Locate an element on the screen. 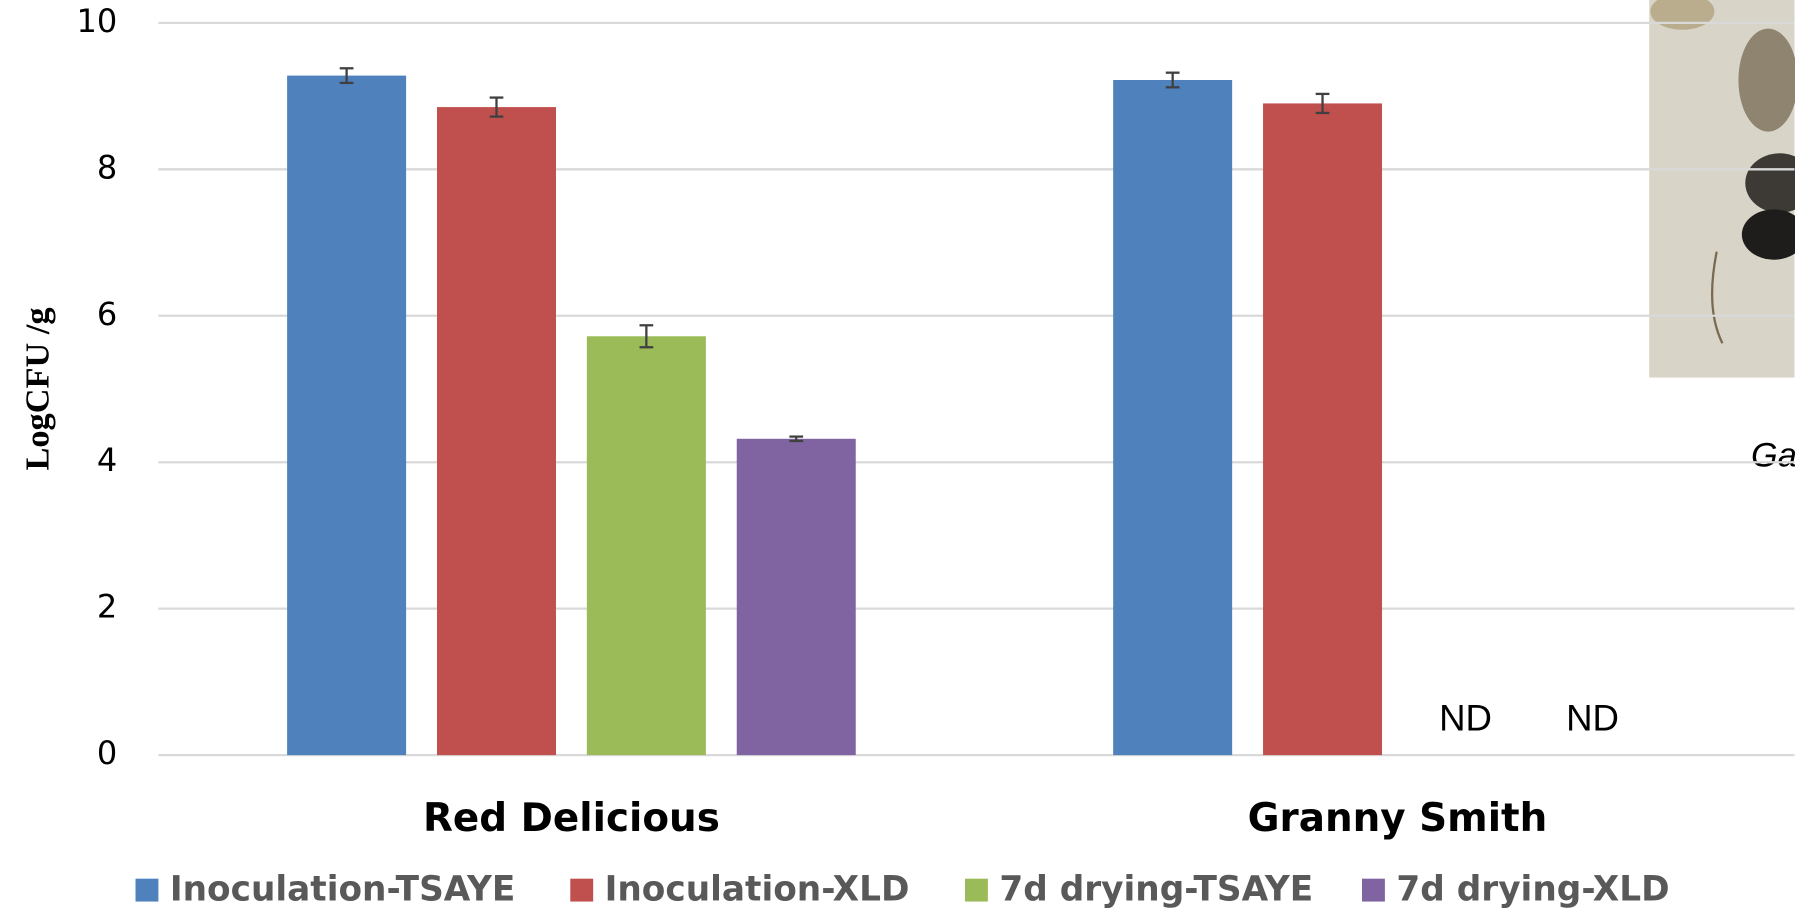  photo is located at coordinates (1722, 189).